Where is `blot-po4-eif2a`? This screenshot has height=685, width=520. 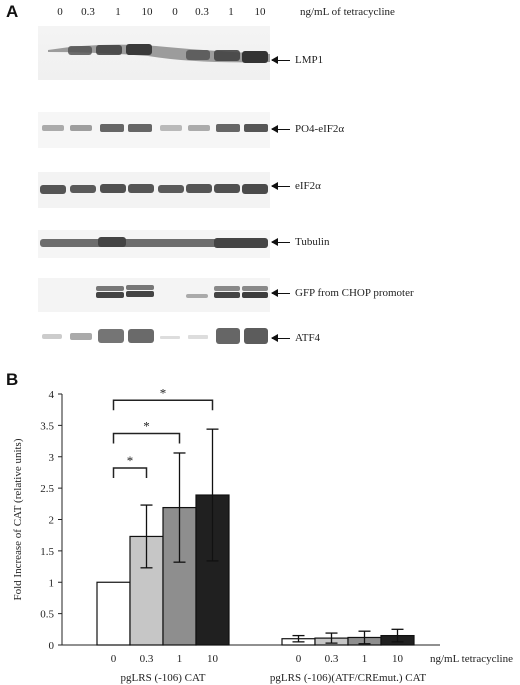
blot-po4-eif2a is located at coordinates (154, 130).